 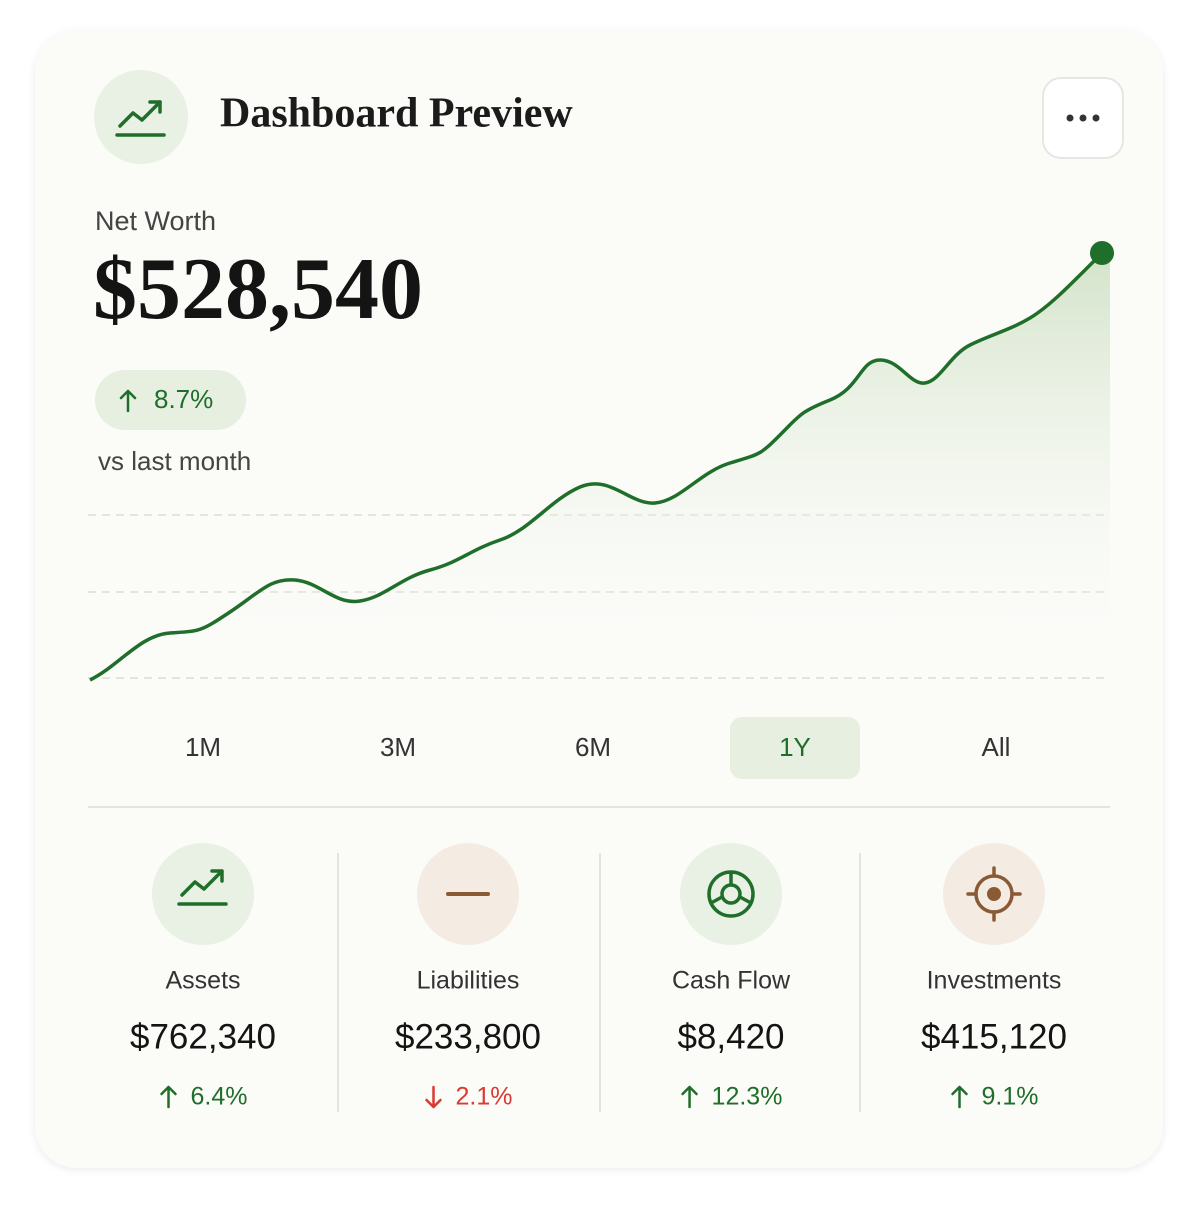 What do you see at coordinates (219, 1097) in the screenshot?
I see `stat-change: 6.4%` at bounding box center [219, 1097].